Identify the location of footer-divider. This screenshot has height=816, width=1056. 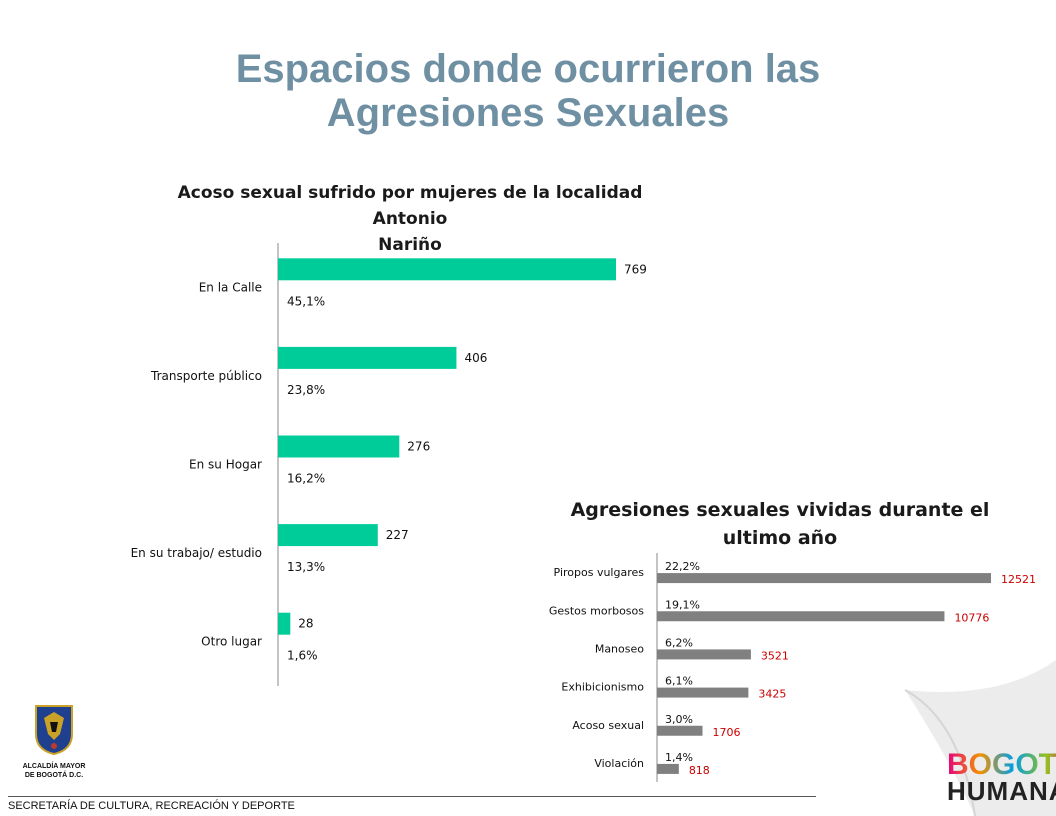
(412, 796).